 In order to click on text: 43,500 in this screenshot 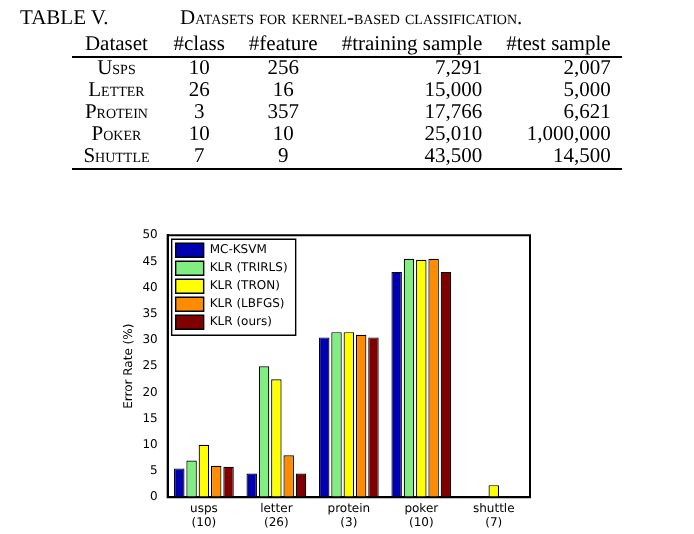, I will do `click(453, 157)`.